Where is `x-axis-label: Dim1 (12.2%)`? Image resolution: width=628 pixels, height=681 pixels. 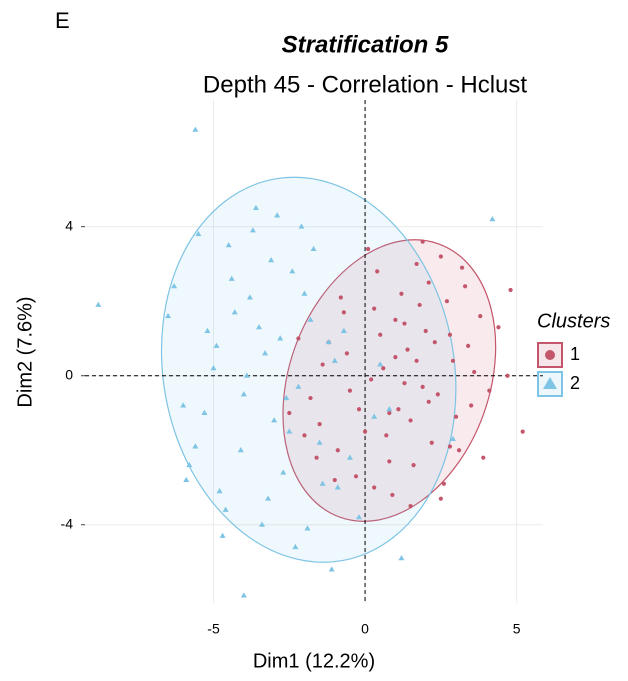
x-axis-label: Dim1 (12.2%) is located at coordinates (314, 661).